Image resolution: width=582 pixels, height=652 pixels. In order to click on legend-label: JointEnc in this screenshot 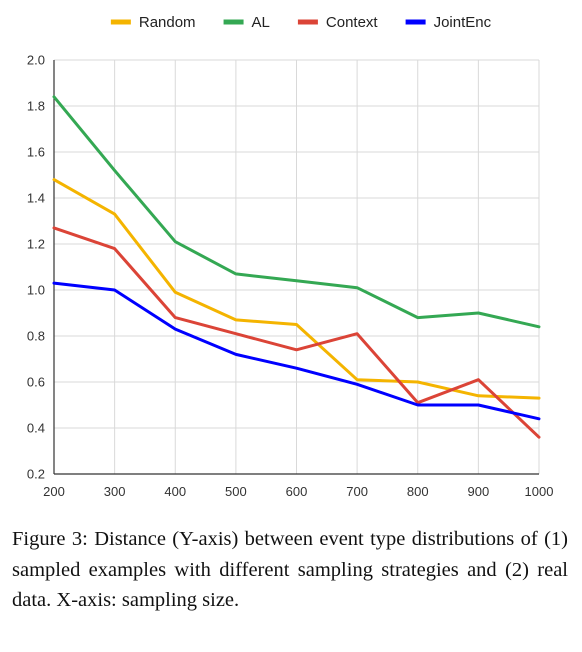, I will do `click(463, 22)`.